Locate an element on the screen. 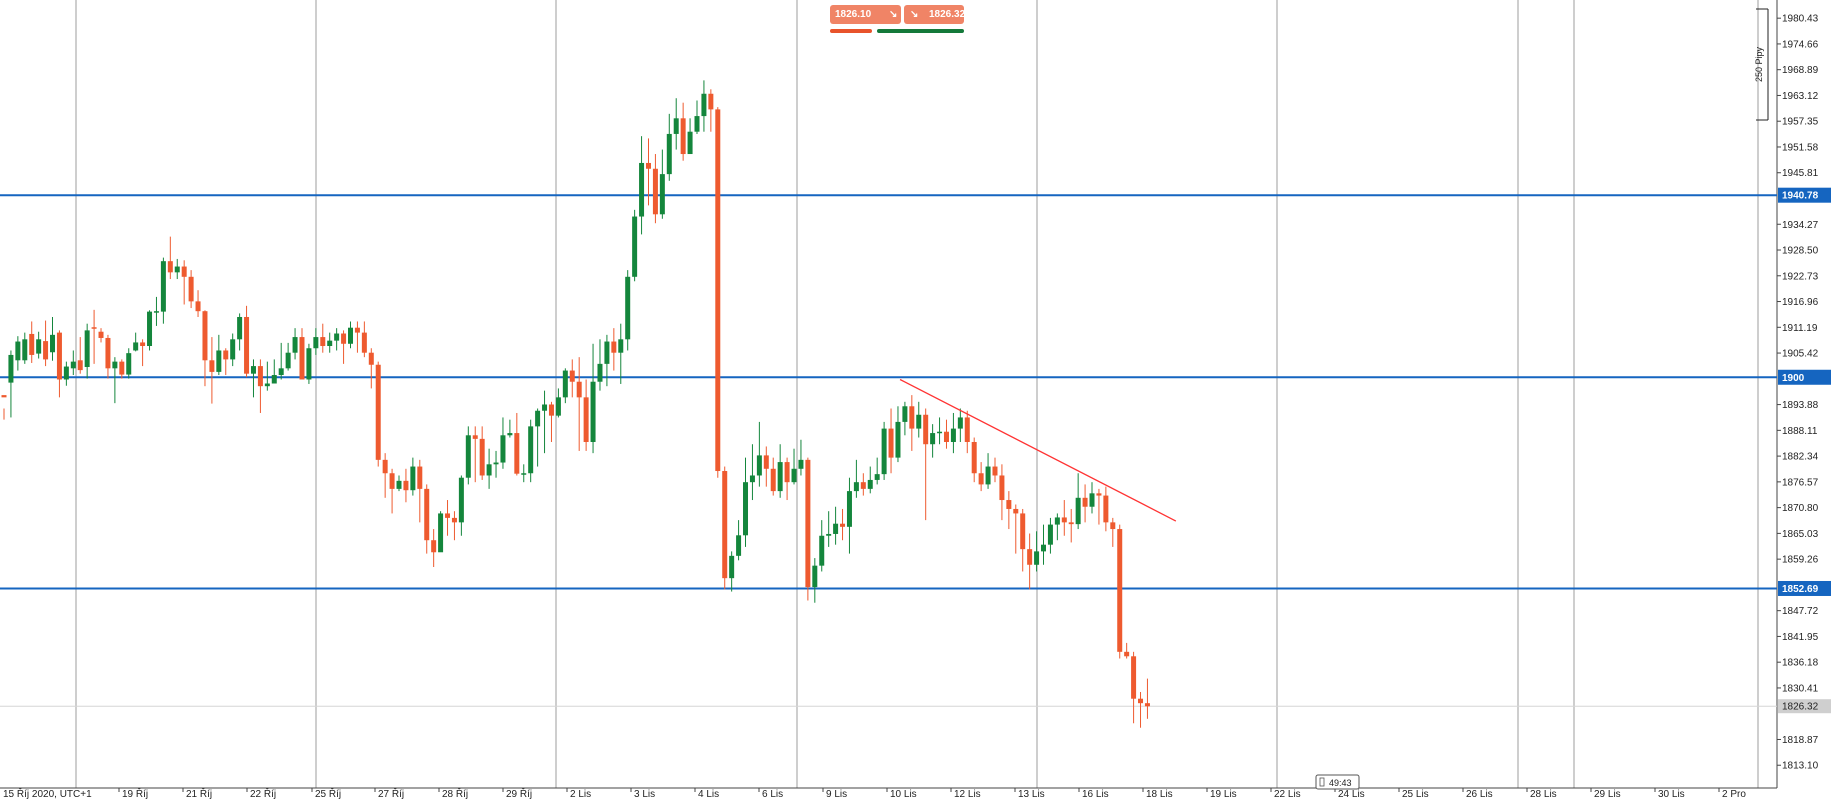 The image size is (1832, 803). y-tick-label: 1963.12 is located at coordinates (1800, 96).